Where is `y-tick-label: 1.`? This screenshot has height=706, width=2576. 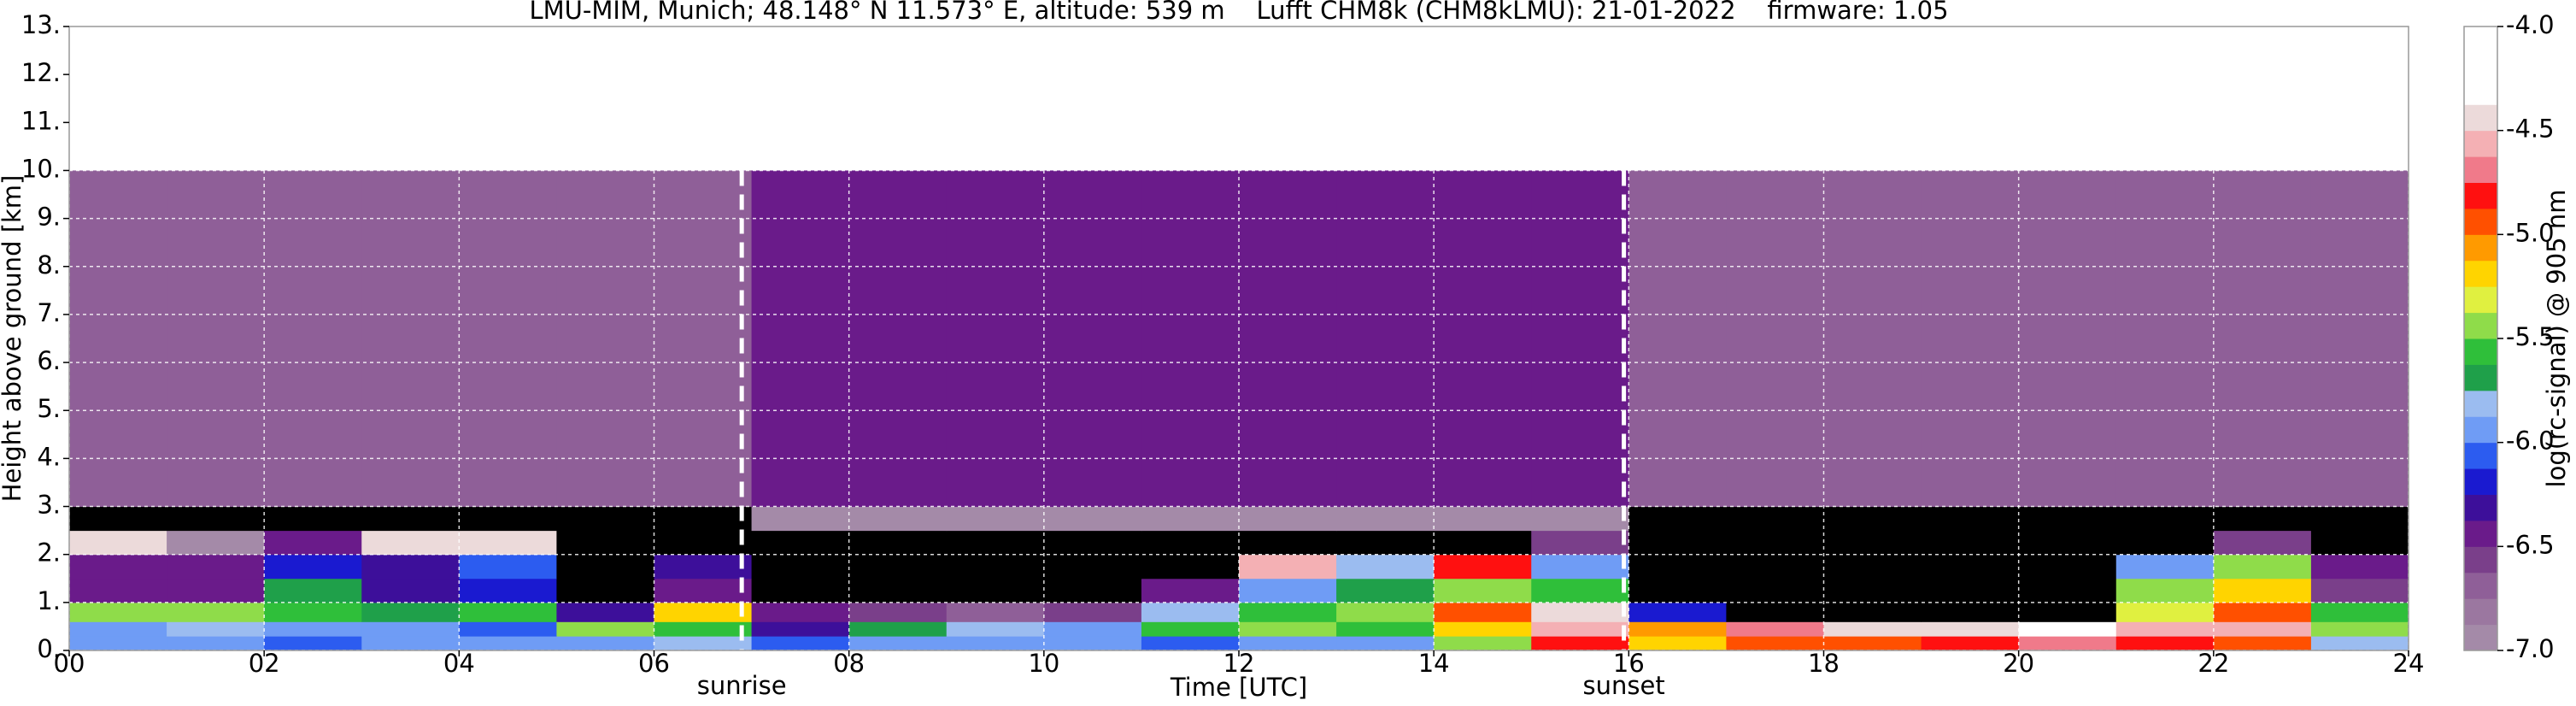
y-tick-label: 1. is located at coordinates (49, 600).